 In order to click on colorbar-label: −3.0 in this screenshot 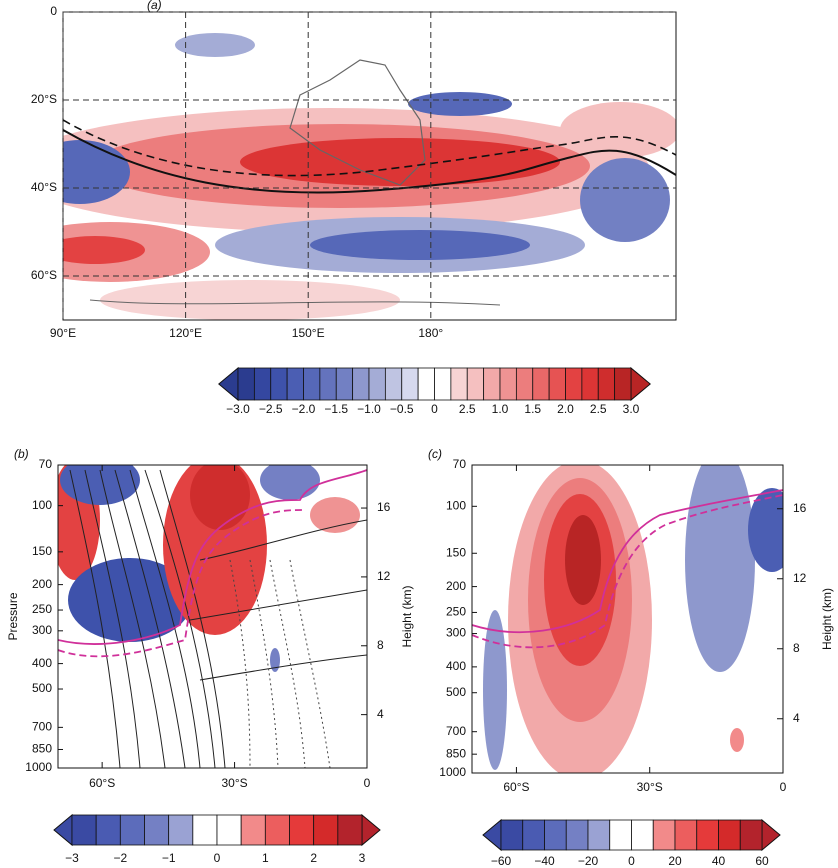, I will do `click(238, 409)`.